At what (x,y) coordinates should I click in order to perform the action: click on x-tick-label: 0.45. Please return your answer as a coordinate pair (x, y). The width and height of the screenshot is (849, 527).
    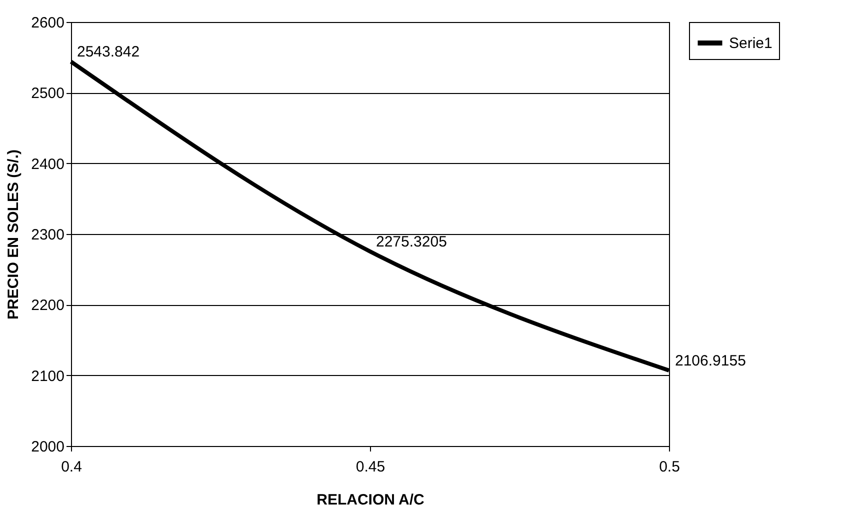
    Looking at the image, I should click on (371, 467).